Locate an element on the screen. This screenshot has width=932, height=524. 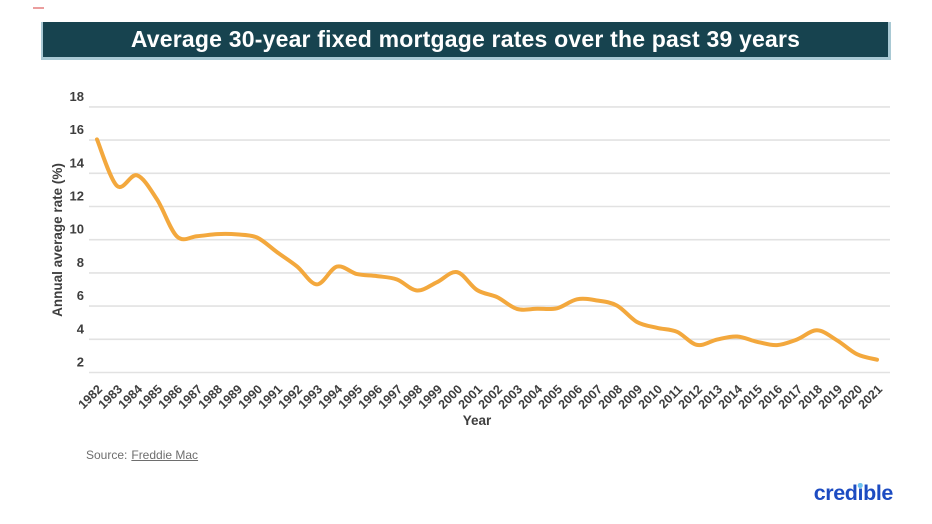
x-tick-label: 1991 is located at coordinates (271, 397).